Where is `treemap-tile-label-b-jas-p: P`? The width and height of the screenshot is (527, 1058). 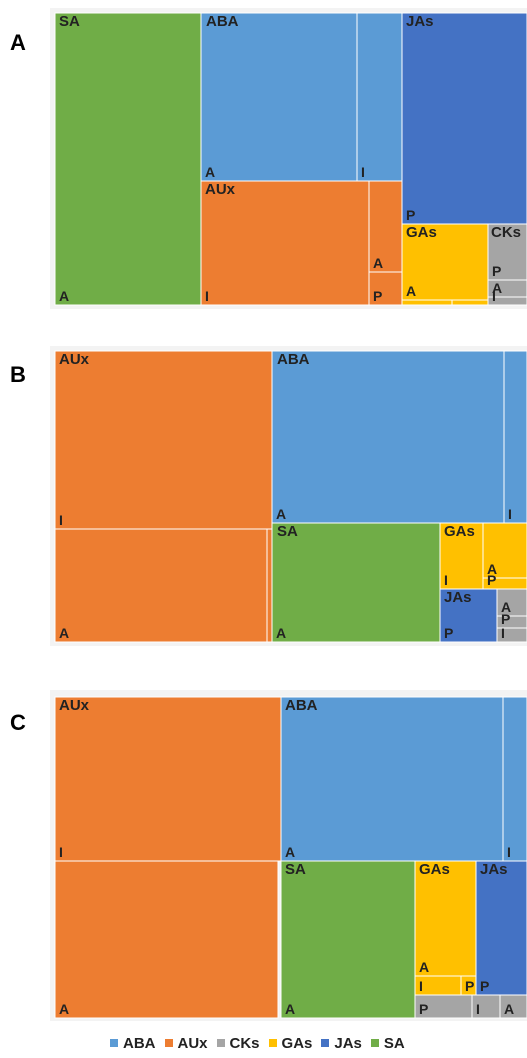
treemap-tile-label-b-jas-p: P is located at coordinates (448, 633).